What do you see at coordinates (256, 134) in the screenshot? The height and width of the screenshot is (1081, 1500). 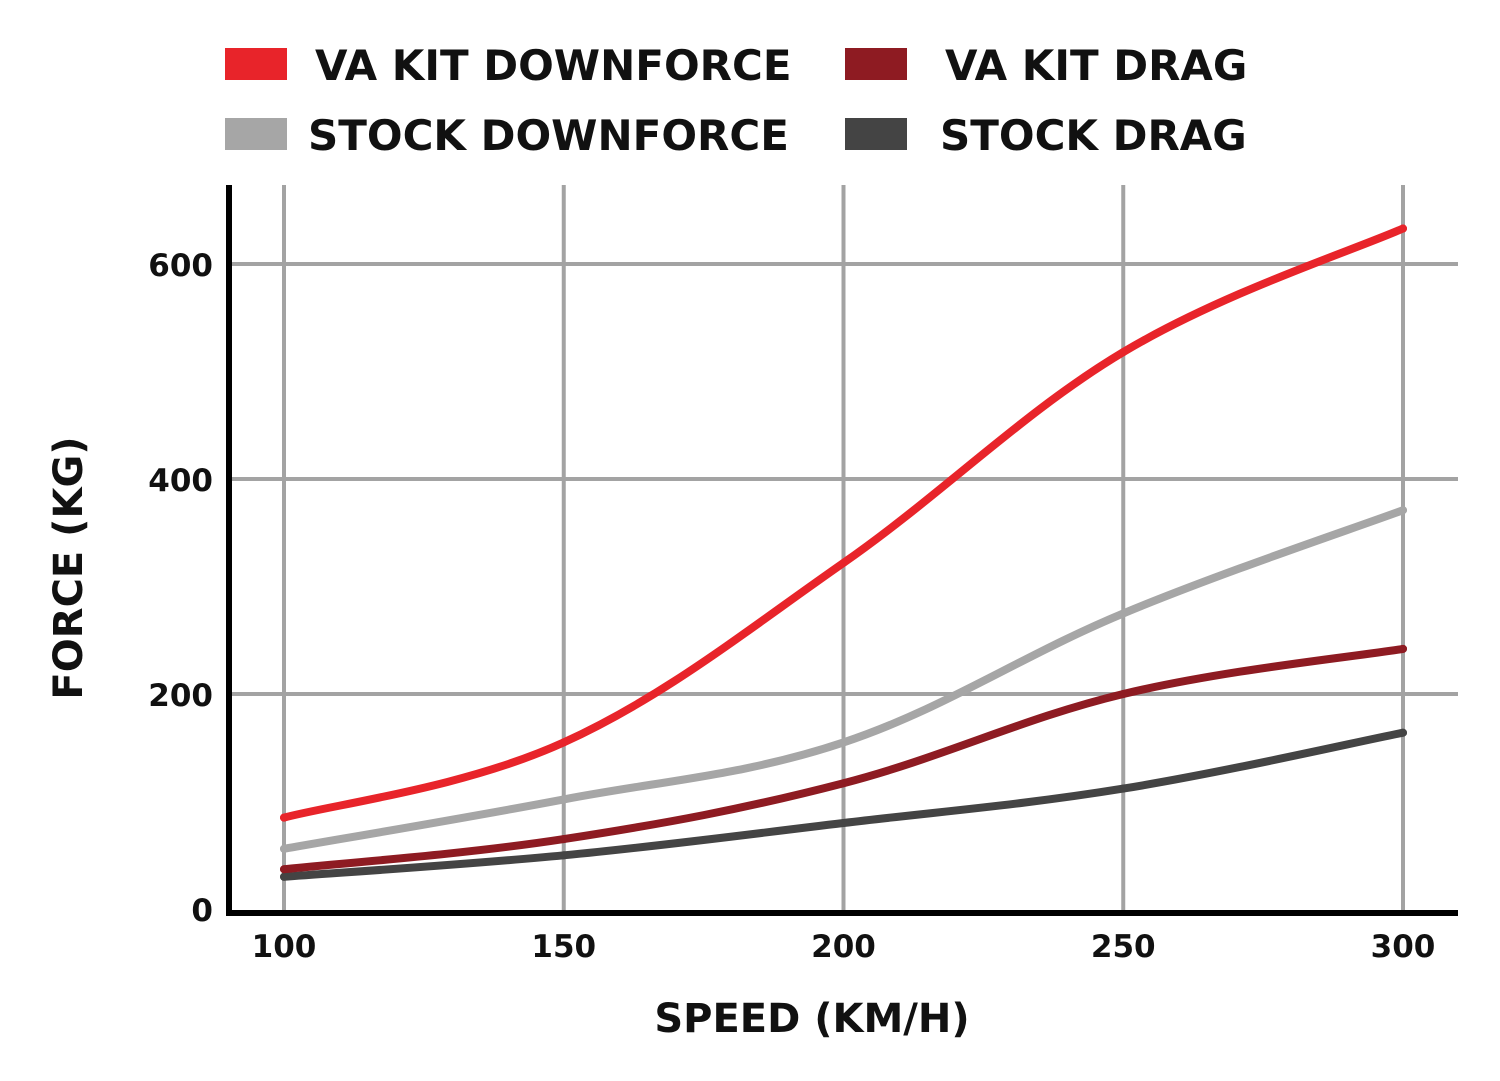 I see `legend-swatch-stock-downforce` at bounding box center [256, 134].